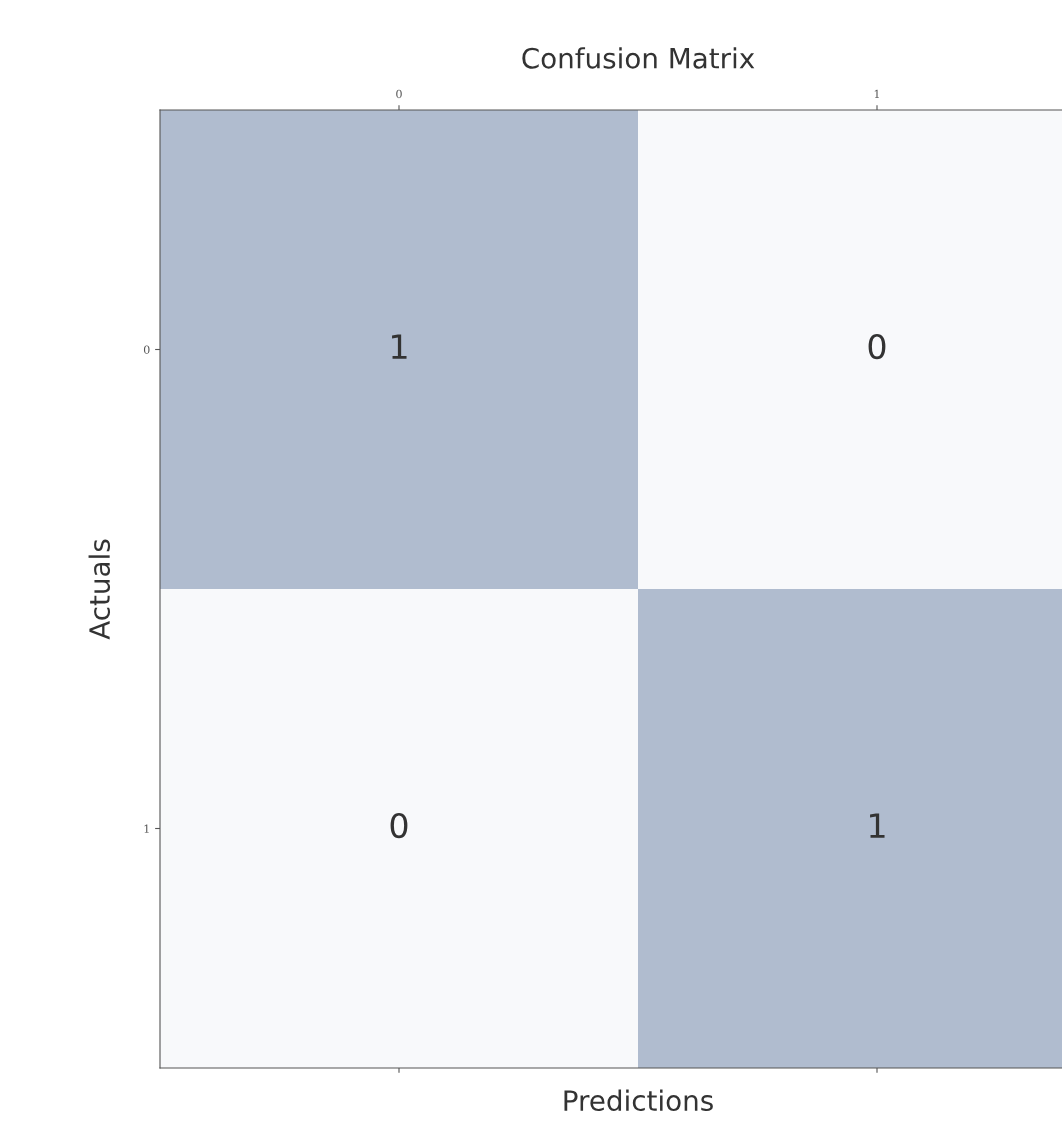 Image resolution: width=1062 pixels, height=1126 pixels. What do you see at coordinates (99, 589) in the screenshot?
I see `y-axis-title: Actuals` at bounding box center [99, 589].